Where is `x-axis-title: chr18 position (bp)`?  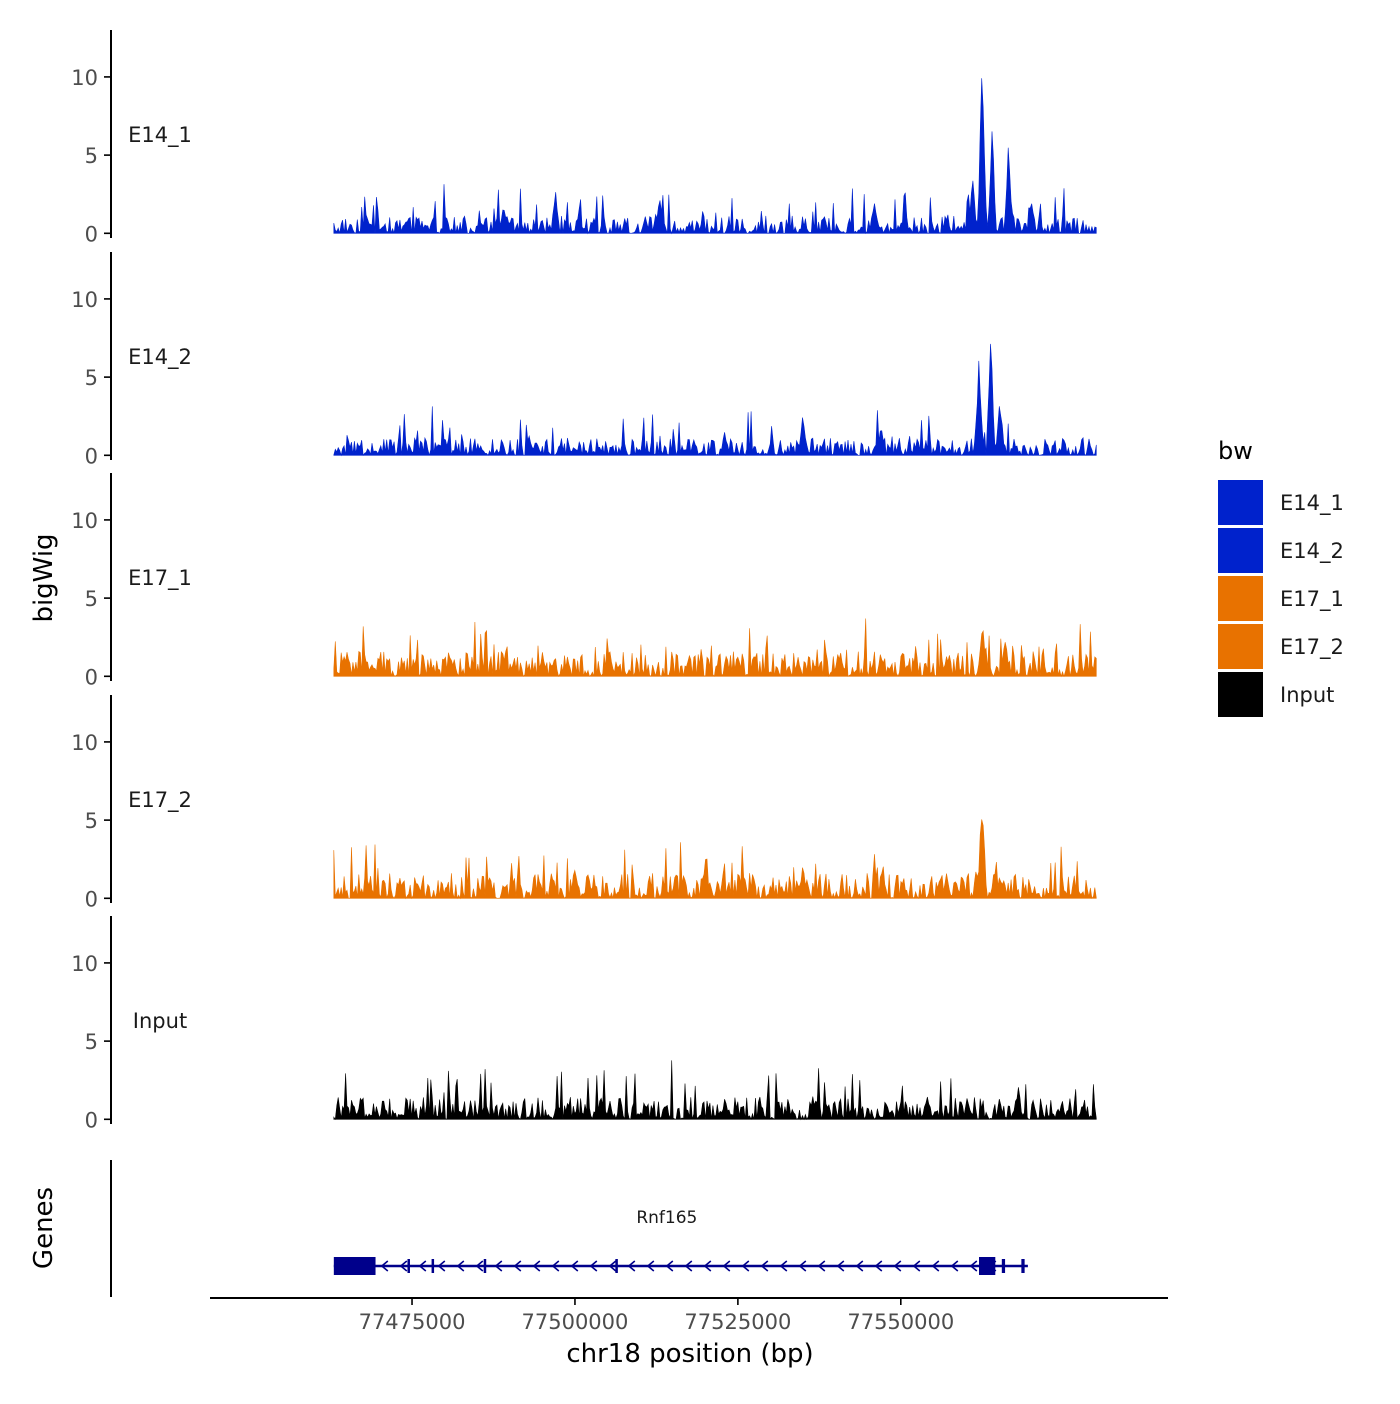 x-axis-title: chr18 position (bp) is located at coordinates (689, 1354).